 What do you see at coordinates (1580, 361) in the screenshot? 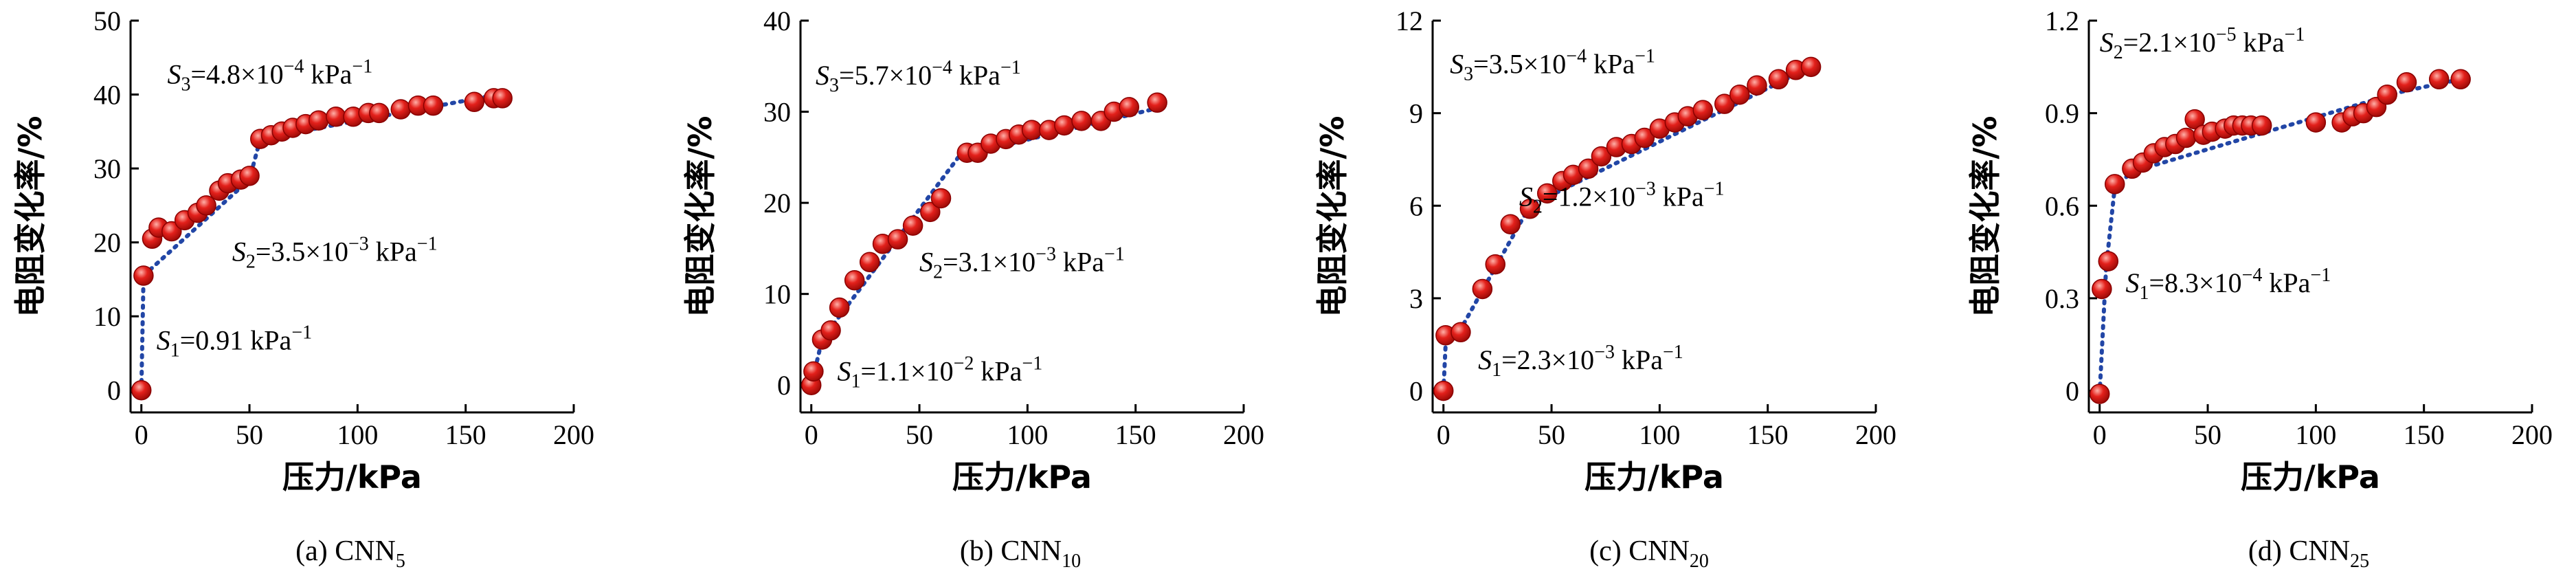
I see `sensitivity-annotation: S1=2.3×10−3 kPa−1` at bounding box center [1580, 361].